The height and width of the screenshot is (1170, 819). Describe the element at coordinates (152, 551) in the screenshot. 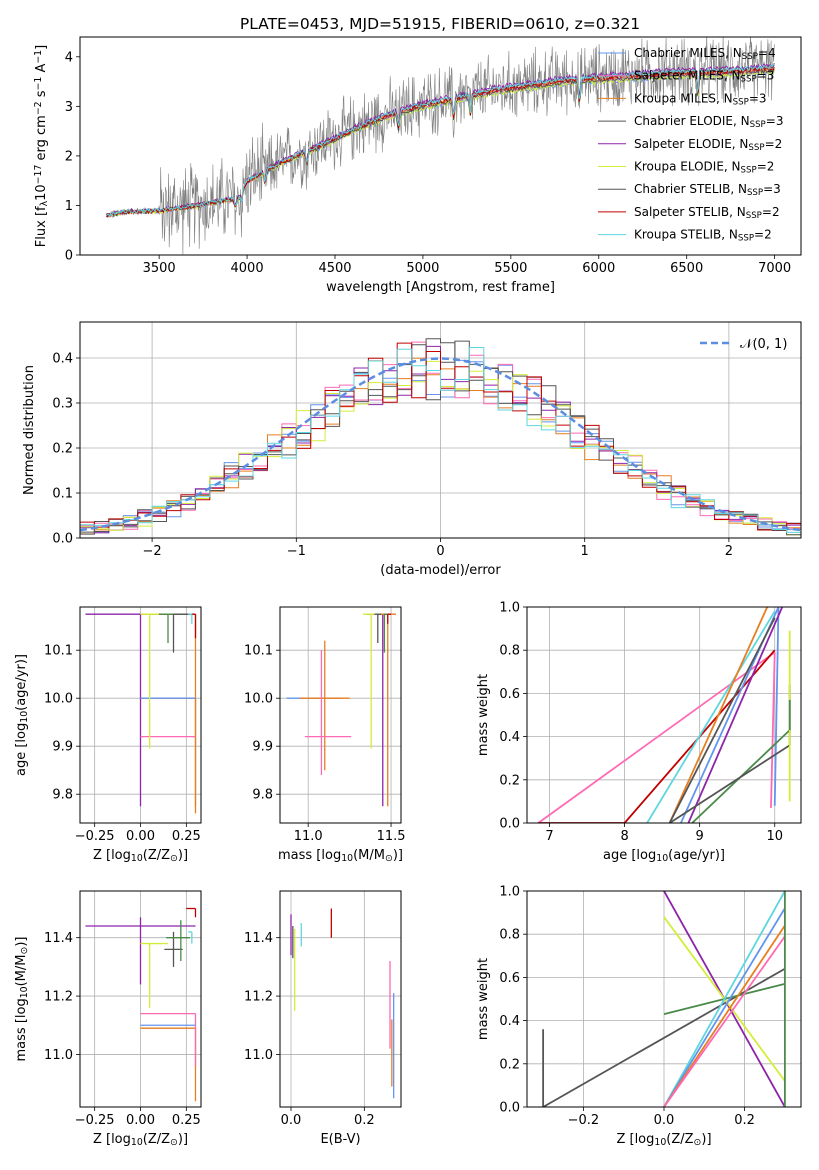

I see `x-tick-label: −2` at that location.